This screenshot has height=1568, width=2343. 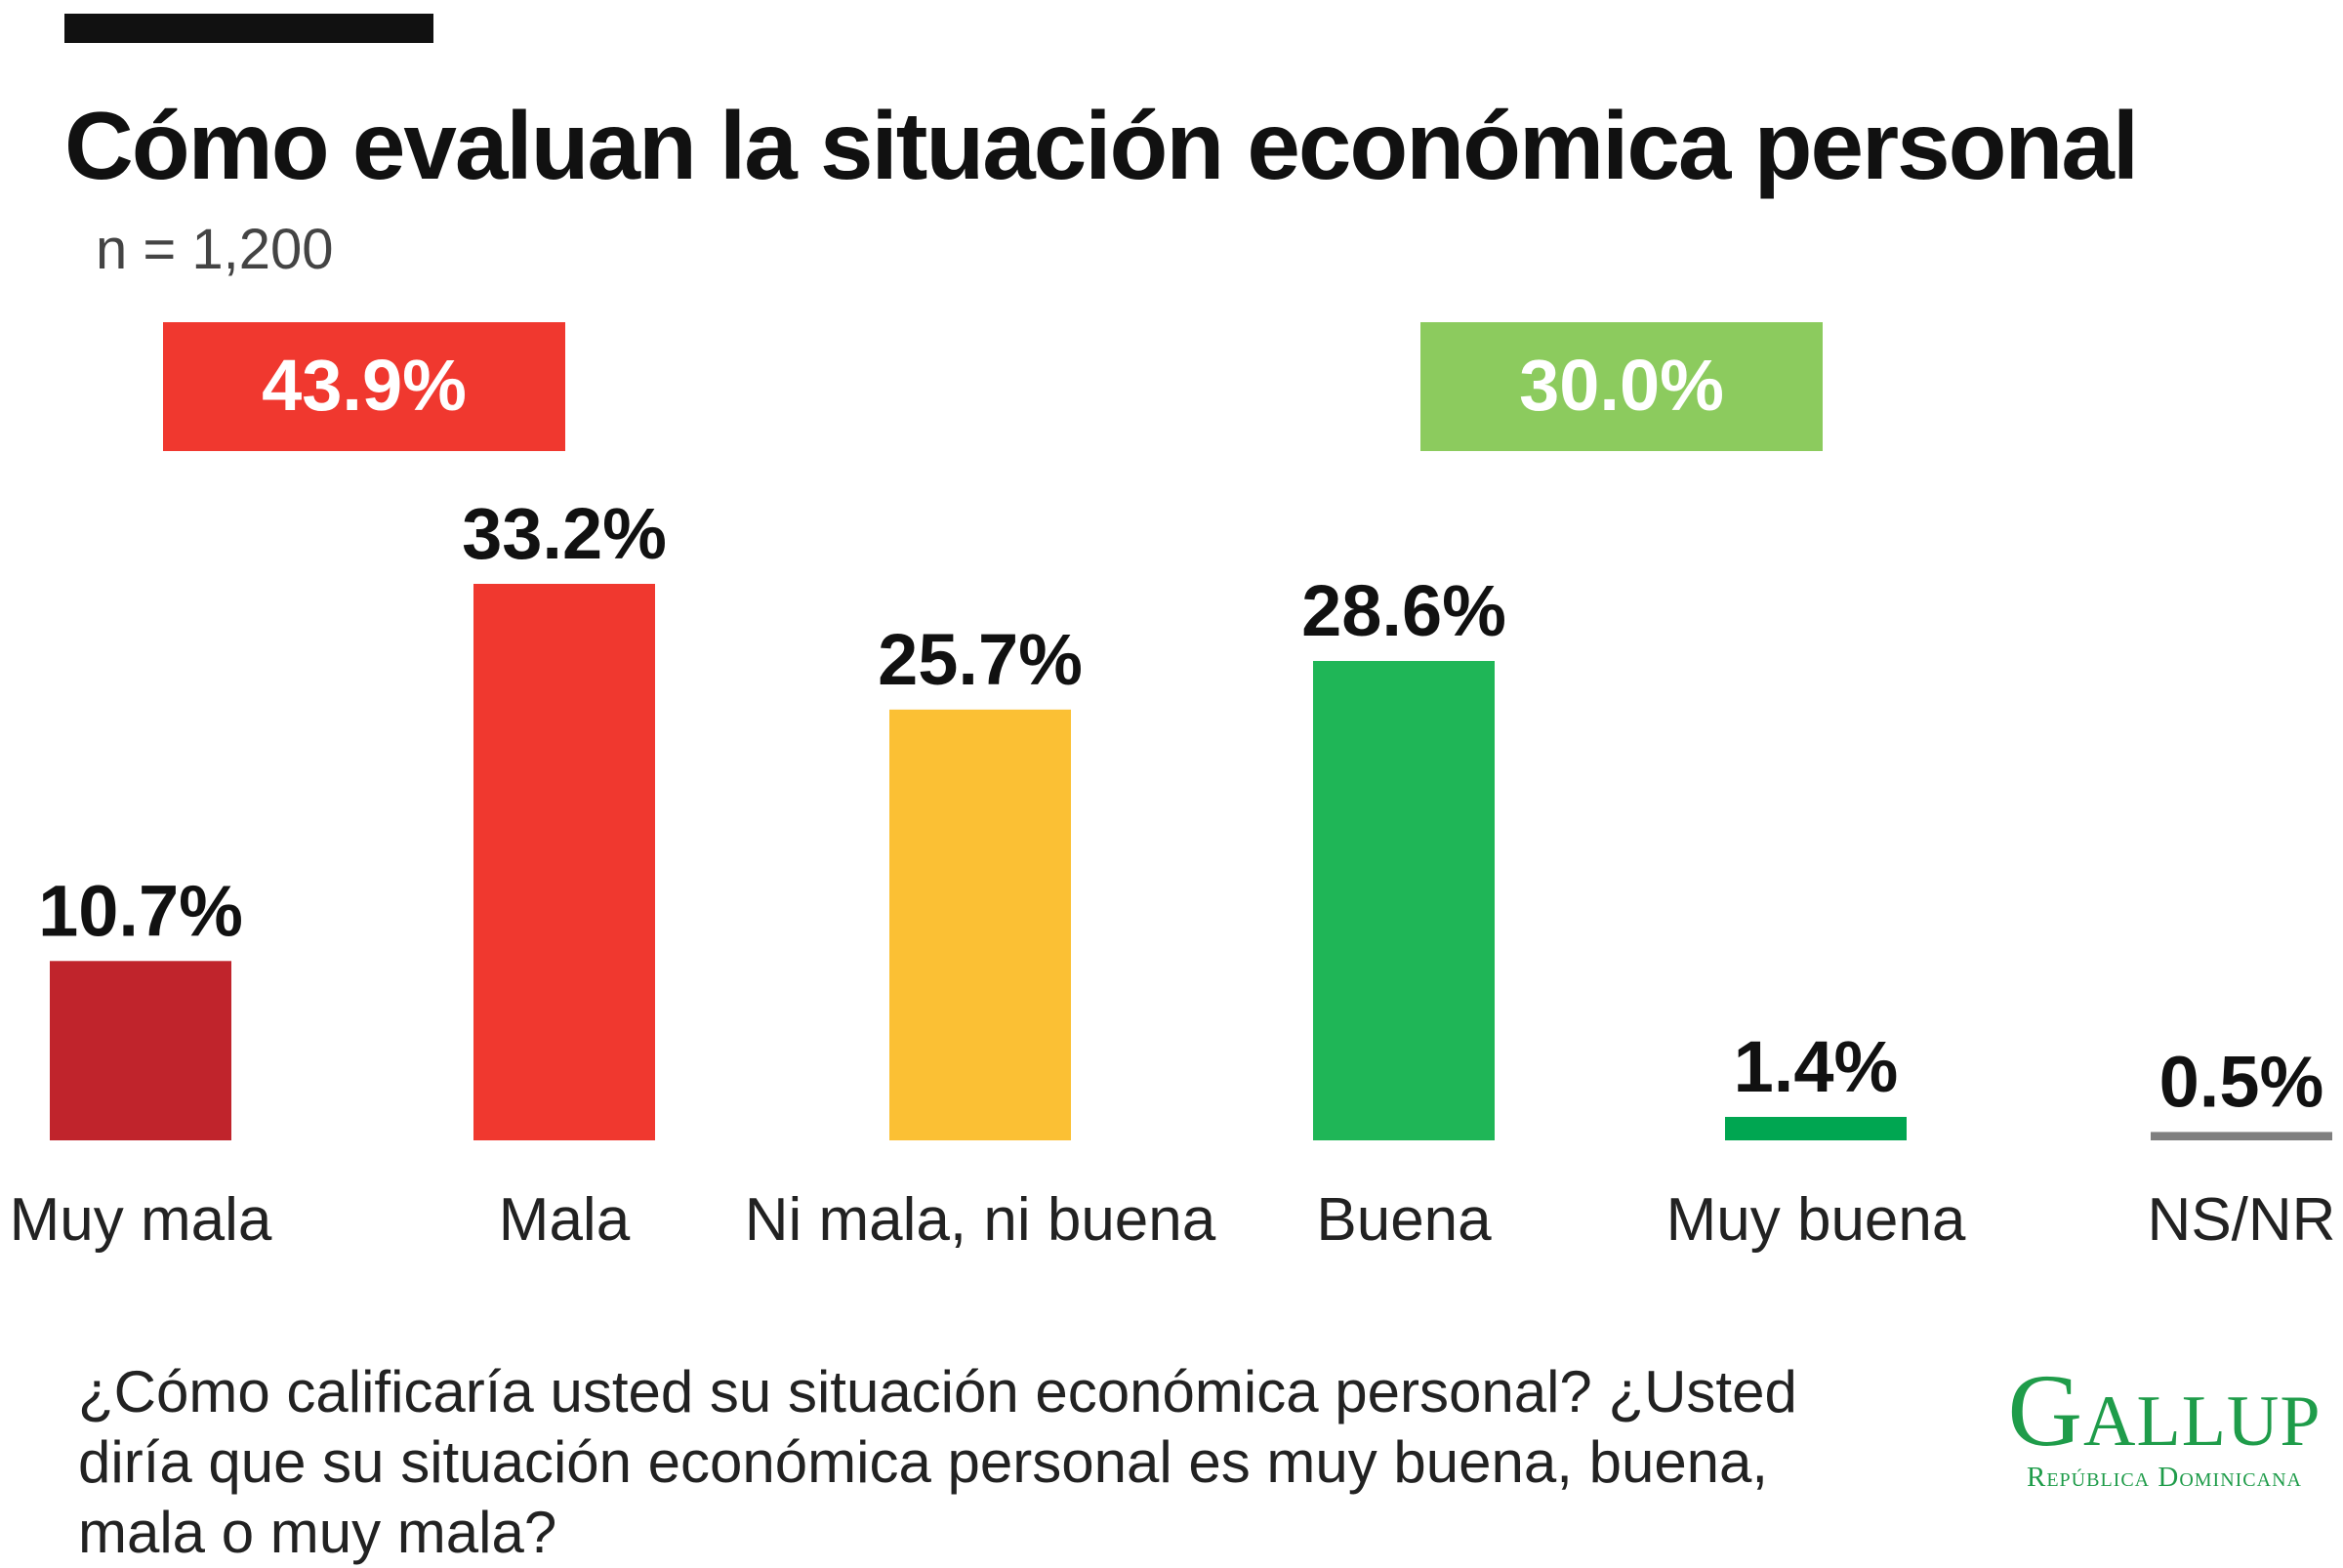 What do you see at coordinates (2164, 1477) in the screenshot?
I see `logo-subtitle: República Dominicana` at bounding box center [2164, 1477].